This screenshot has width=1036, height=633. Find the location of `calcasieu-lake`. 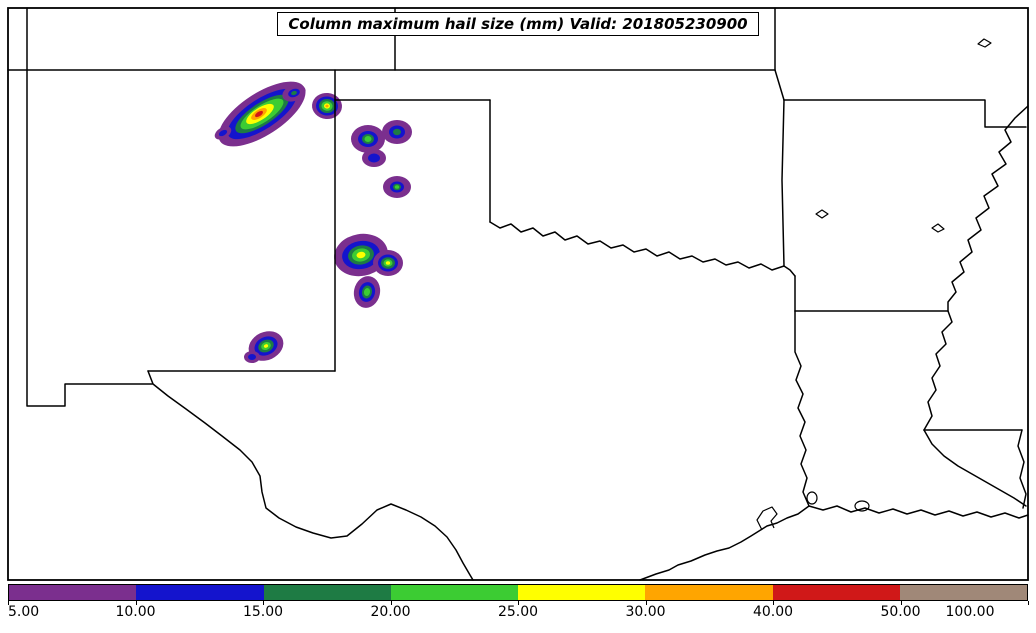

calcasieu-lake is located at coordinates (862, 506).